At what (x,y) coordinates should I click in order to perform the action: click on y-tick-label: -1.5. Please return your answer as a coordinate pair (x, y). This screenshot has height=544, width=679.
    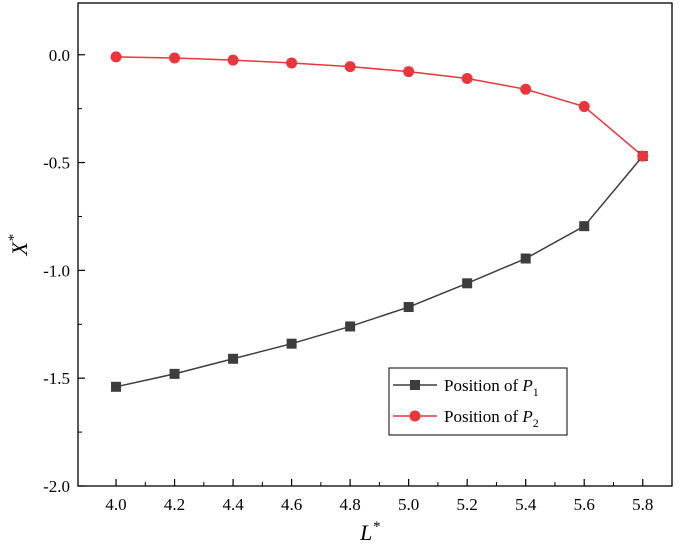
    Looking at the image, I should click on (56, 378).